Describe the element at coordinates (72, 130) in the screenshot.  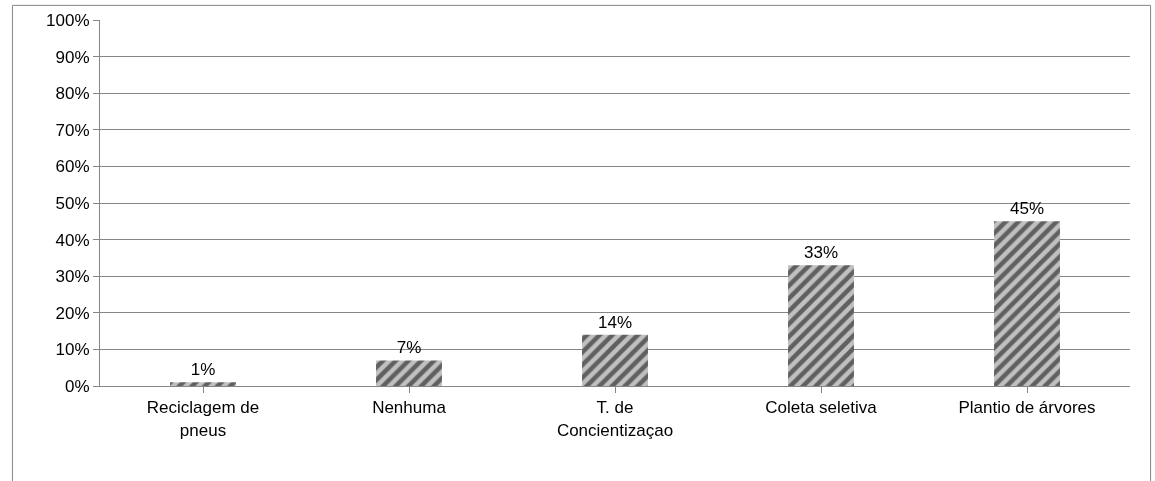
I see `y-tick-label: 70%` at that location.